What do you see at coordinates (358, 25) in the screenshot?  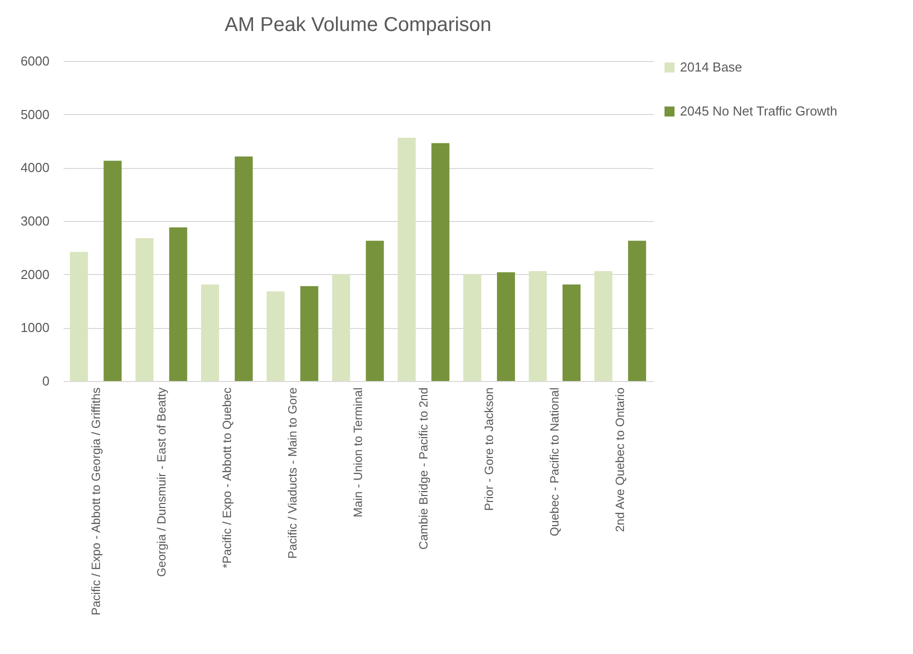 I see `chart-title: AM Peak Volume Comparison` at bounding box center [358, 25].